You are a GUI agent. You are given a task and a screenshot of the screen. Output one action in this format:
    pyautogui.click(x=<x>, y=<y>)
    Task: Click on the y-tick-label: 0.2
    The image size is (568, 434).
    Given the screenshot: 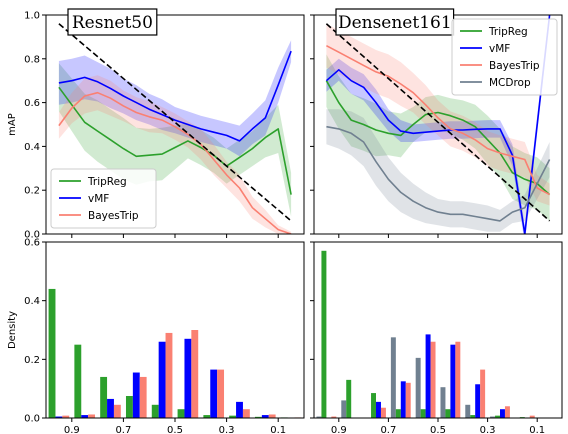 What is the action you would take?
    pyautogui.click(x=32, y=191)
    